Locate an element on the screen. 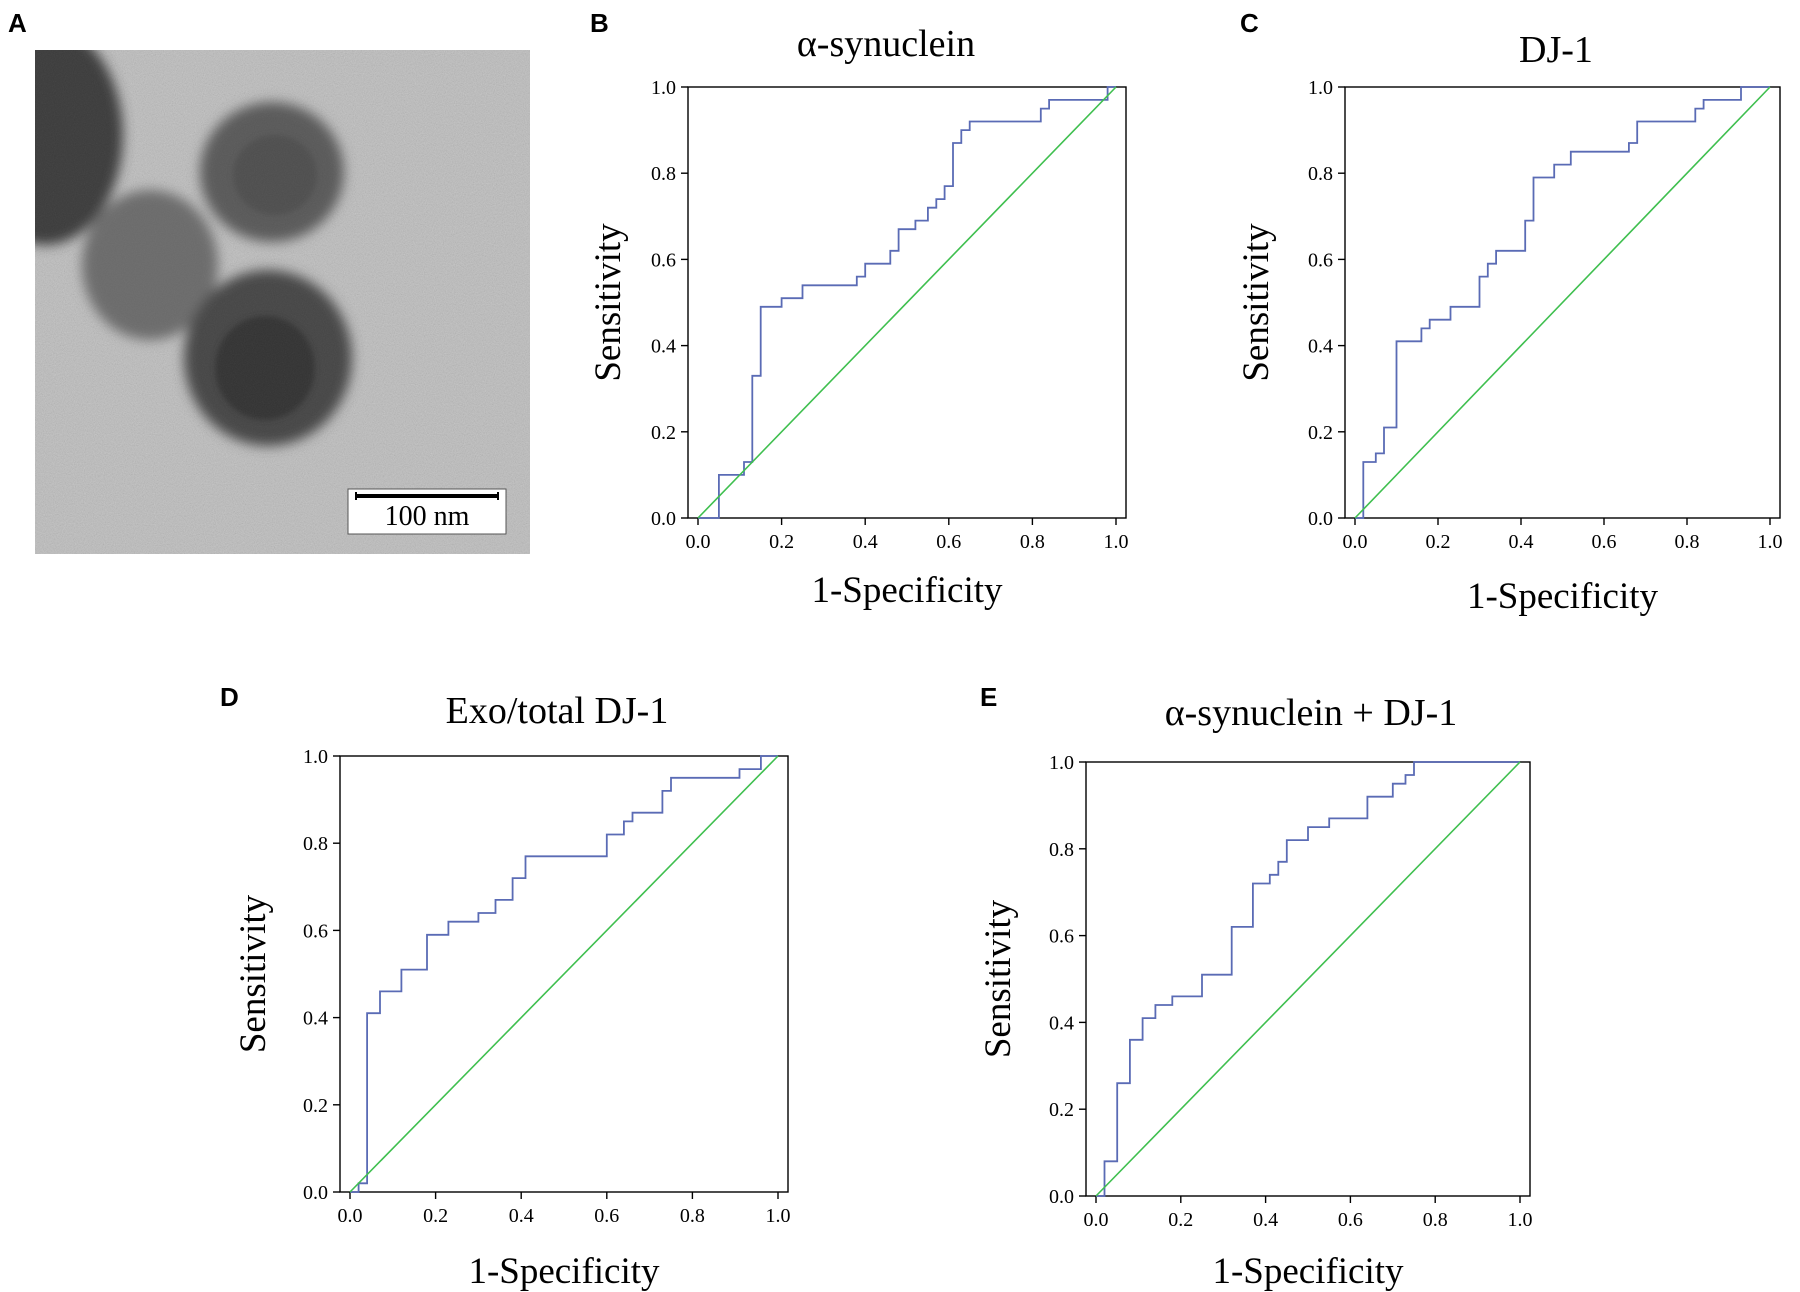 The image size is (1800, 1292). scale-bar-box: 100 nm is located at coordinates (427, 511).